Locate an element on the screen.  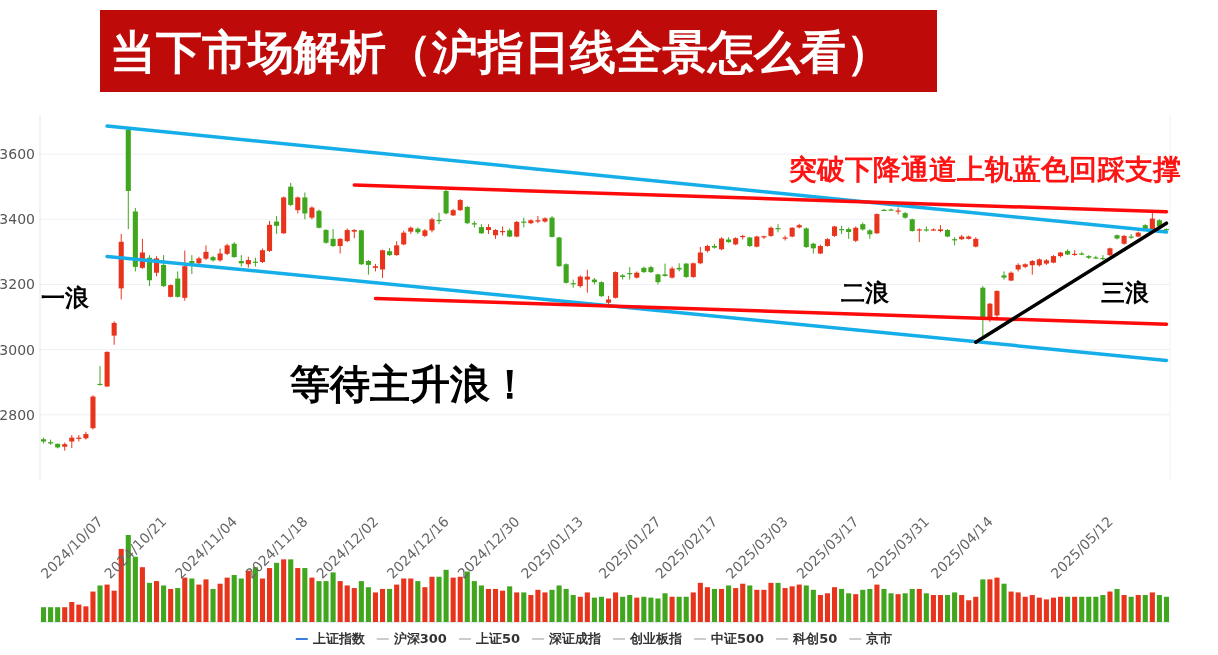
annotation: 三浪 is located at coordinates (1125, 293).